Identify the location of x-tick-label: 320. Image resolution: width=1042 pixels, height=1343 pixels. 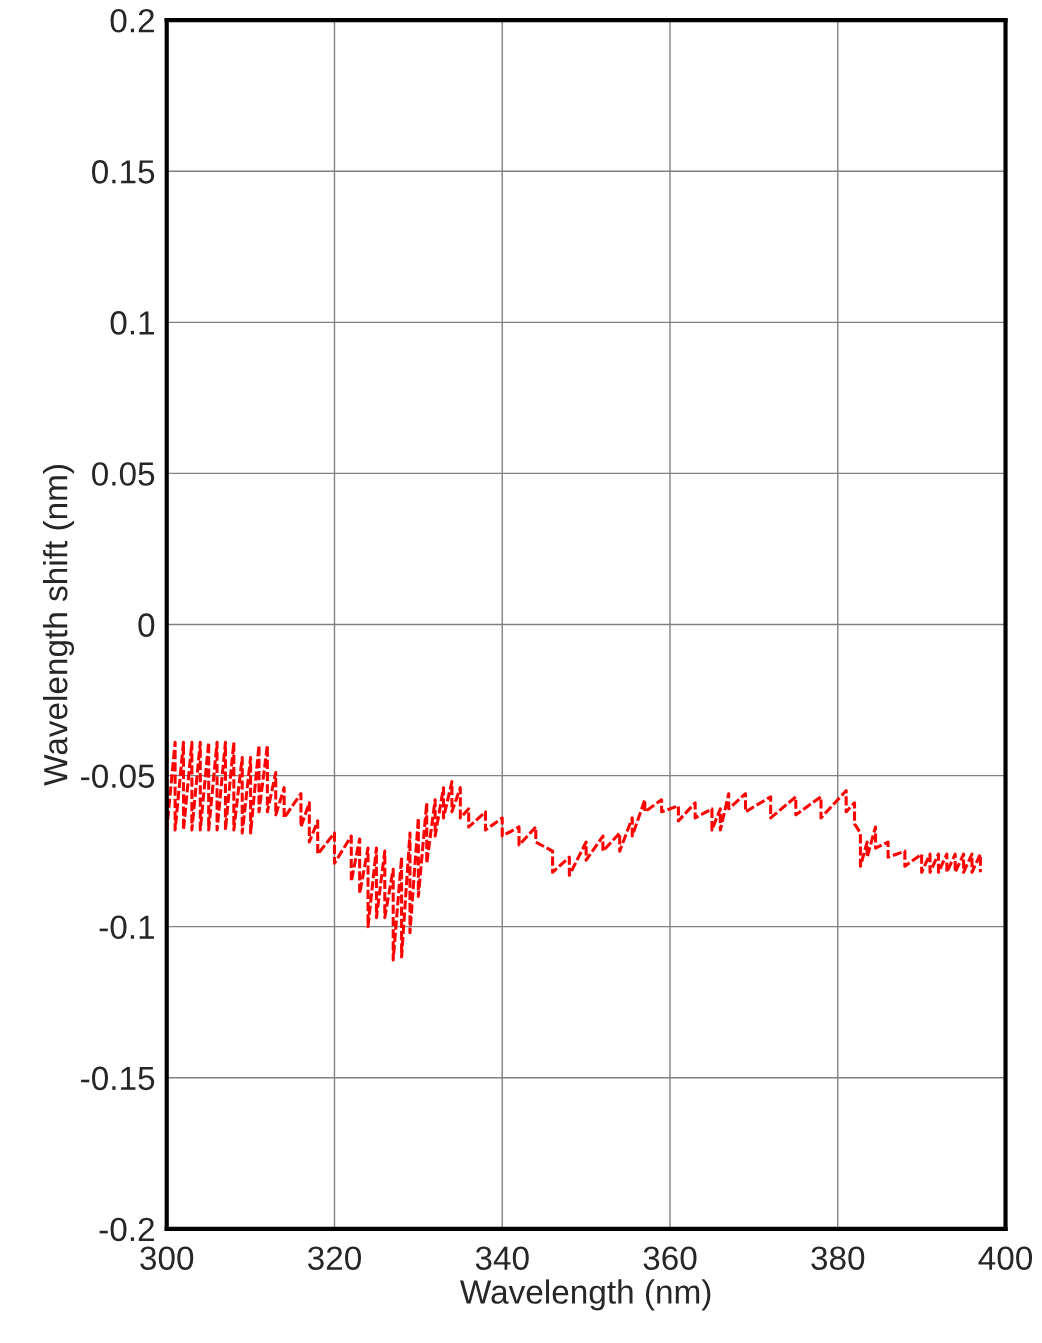
(334, 1258).